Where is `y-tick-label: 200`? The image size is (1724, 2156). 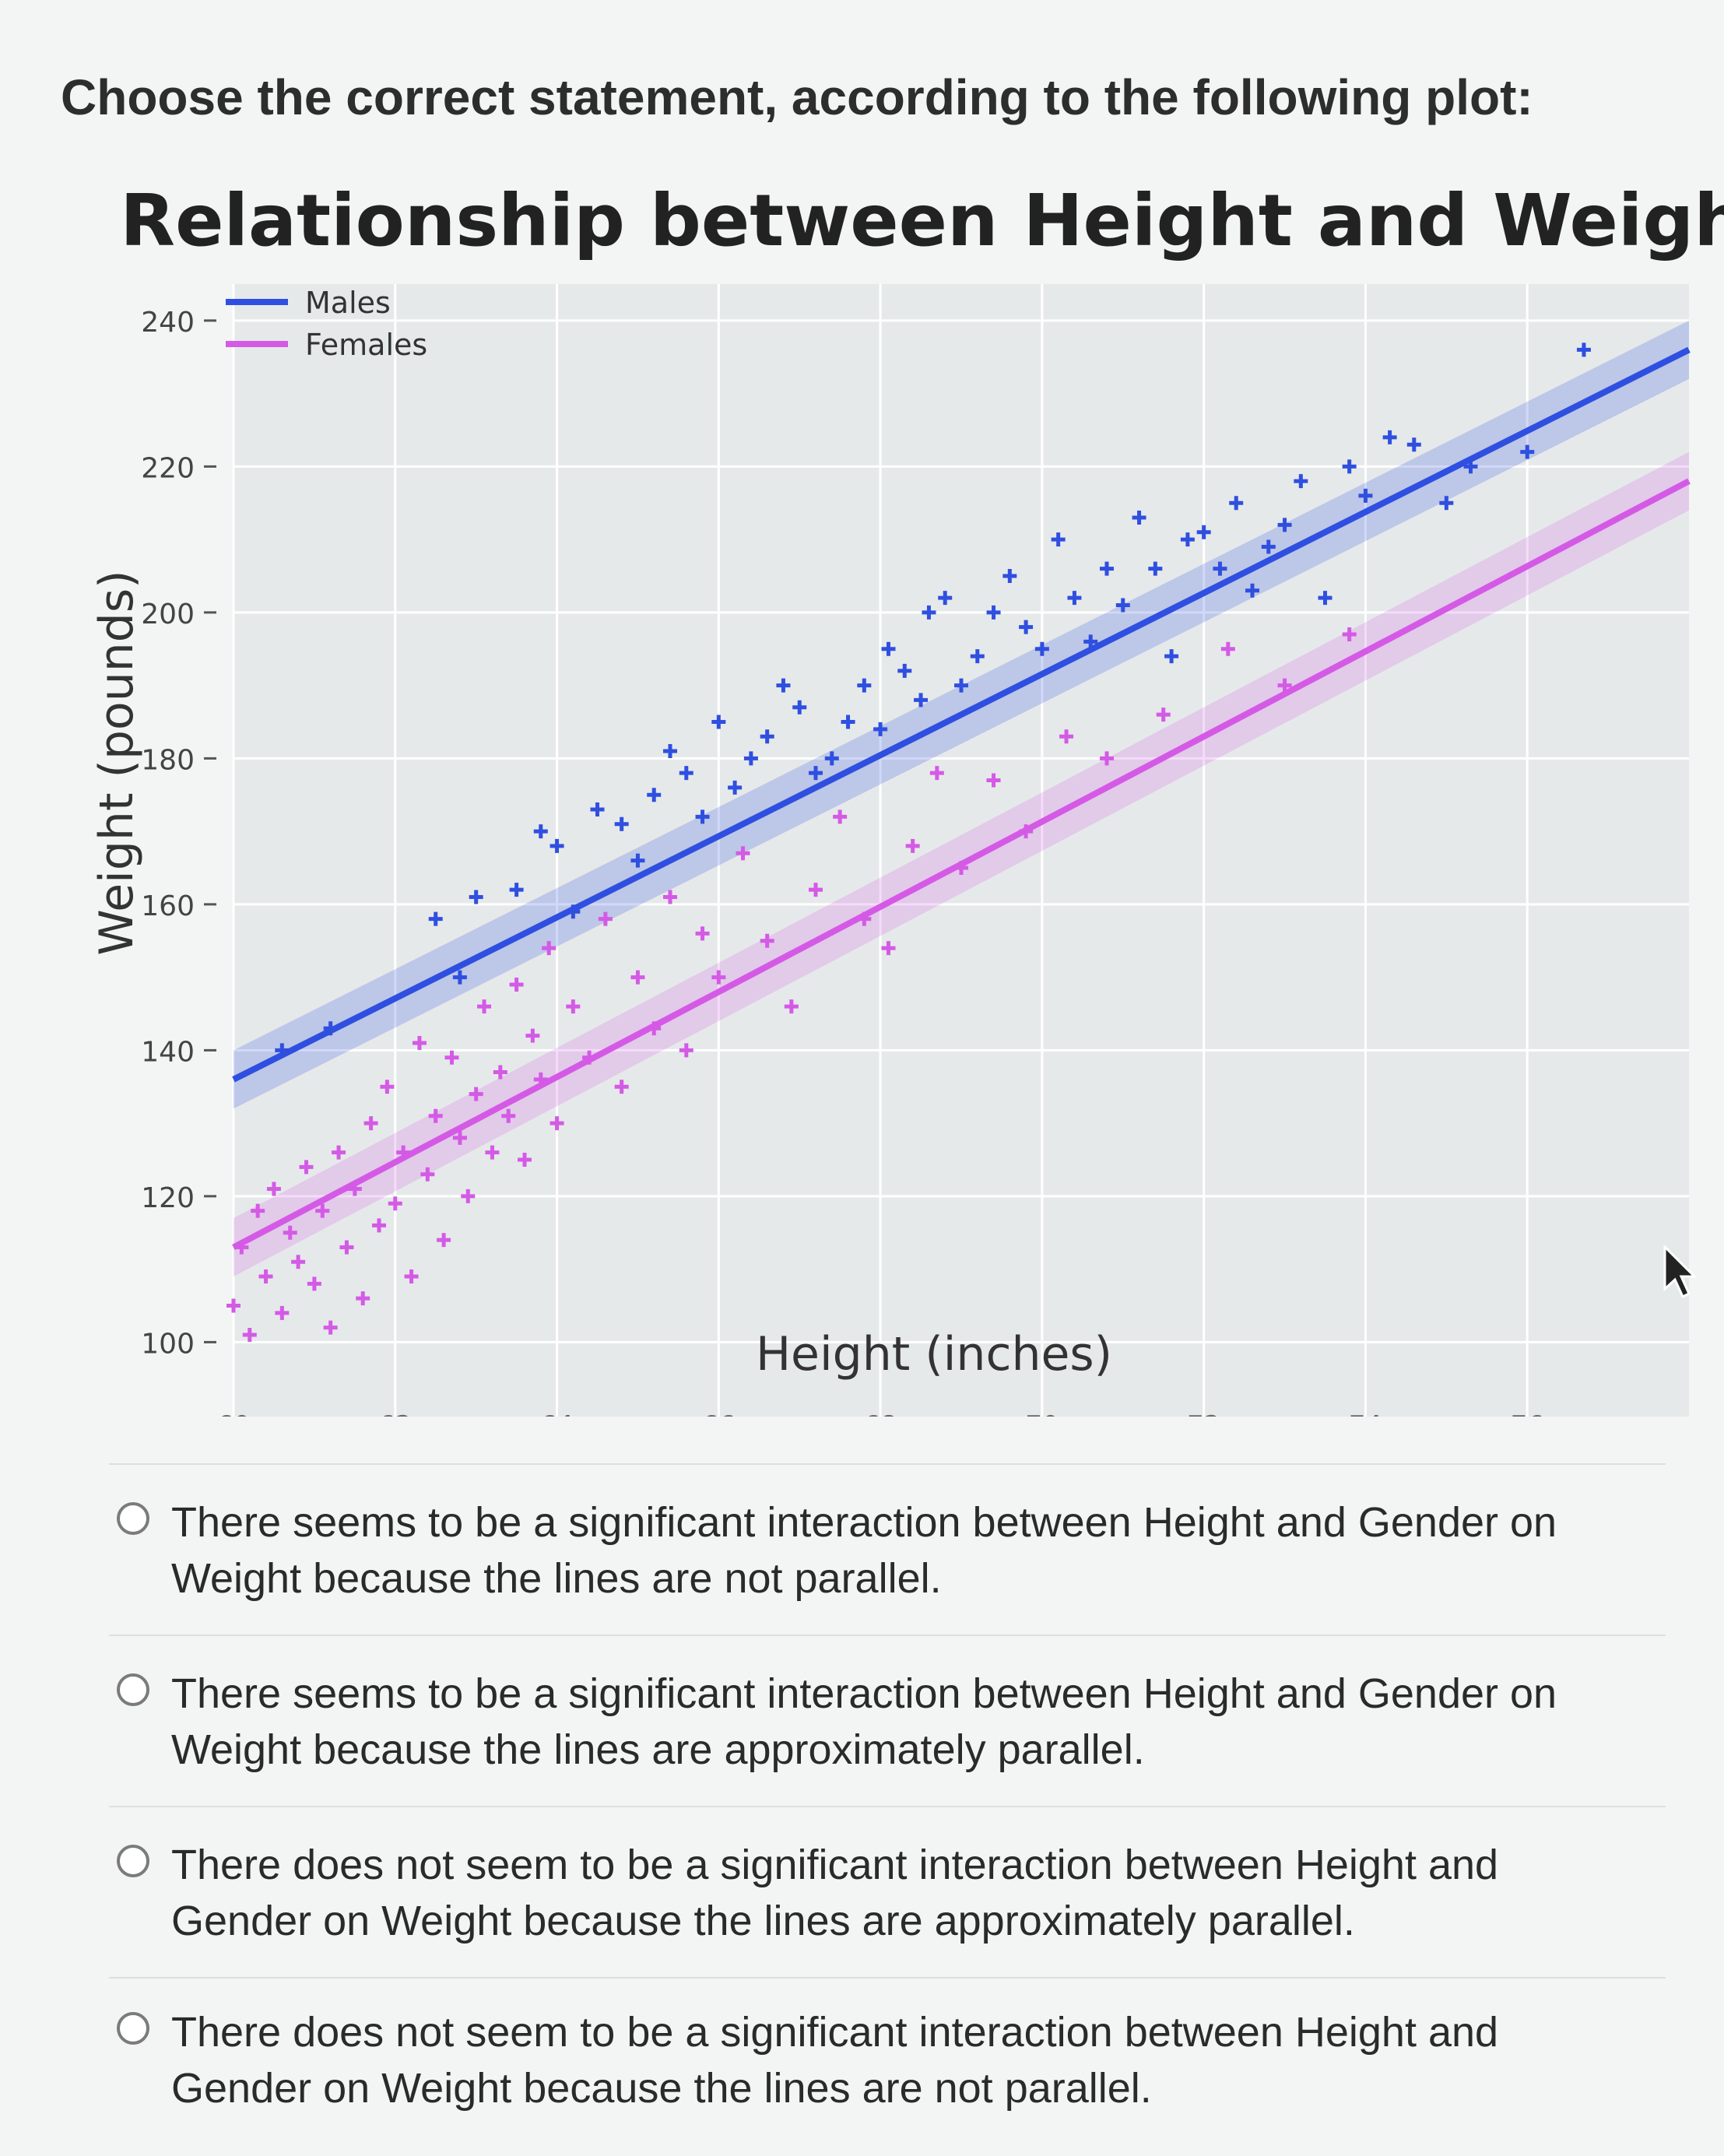 y-tick-label: 200 is located at coordinates (168, 614).